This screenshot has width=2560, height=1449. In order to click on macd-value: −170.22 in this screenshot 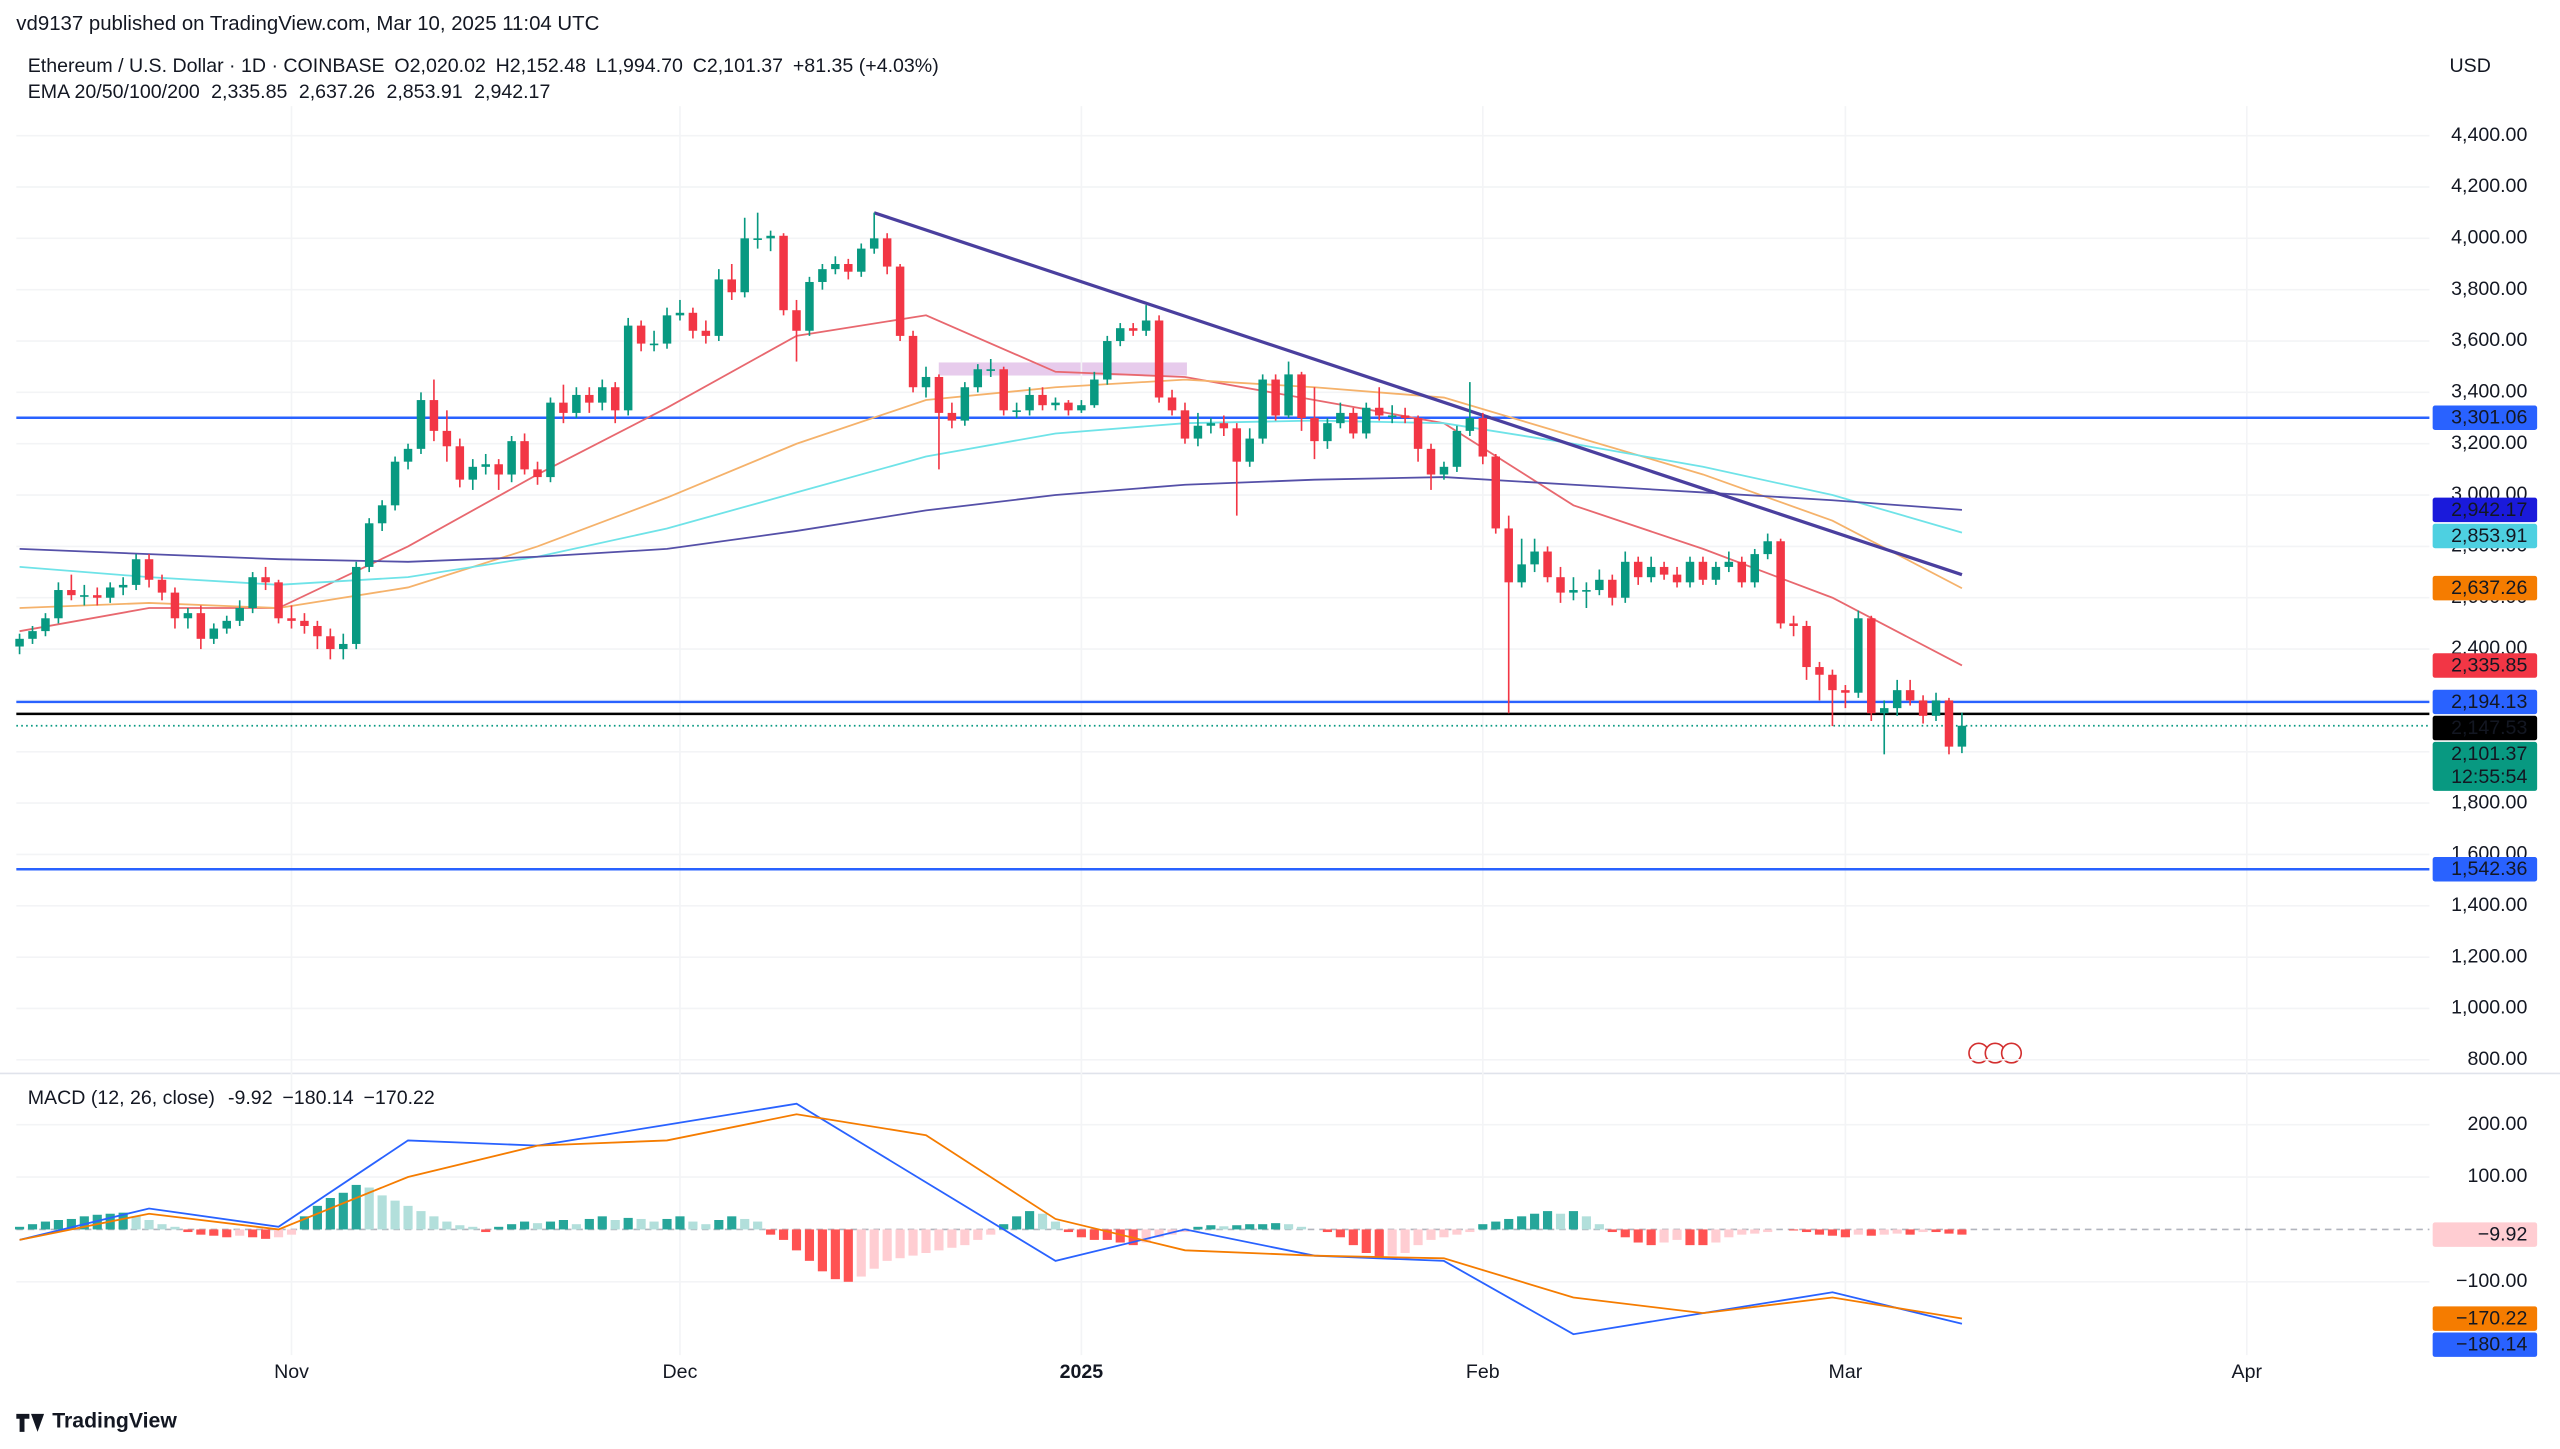, I will do `click(399, 1098)`.